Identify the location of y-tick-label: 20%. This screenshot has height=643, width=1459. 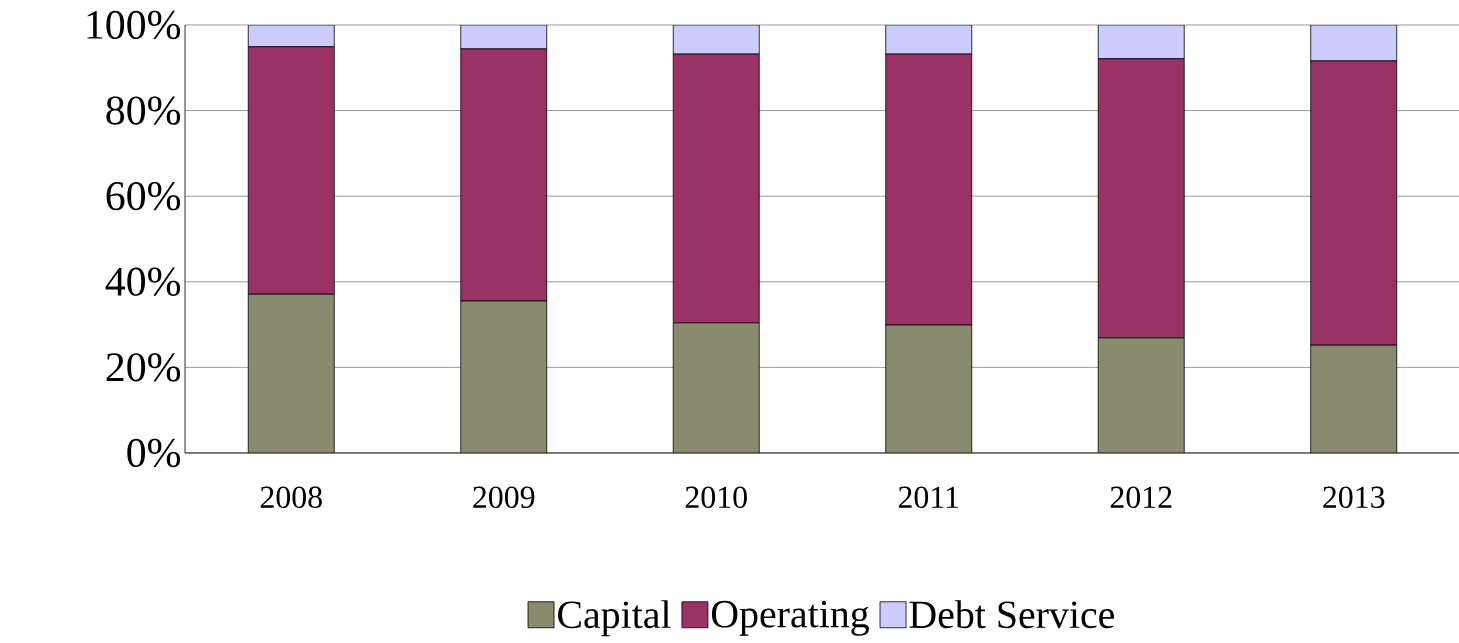
(143, 367).